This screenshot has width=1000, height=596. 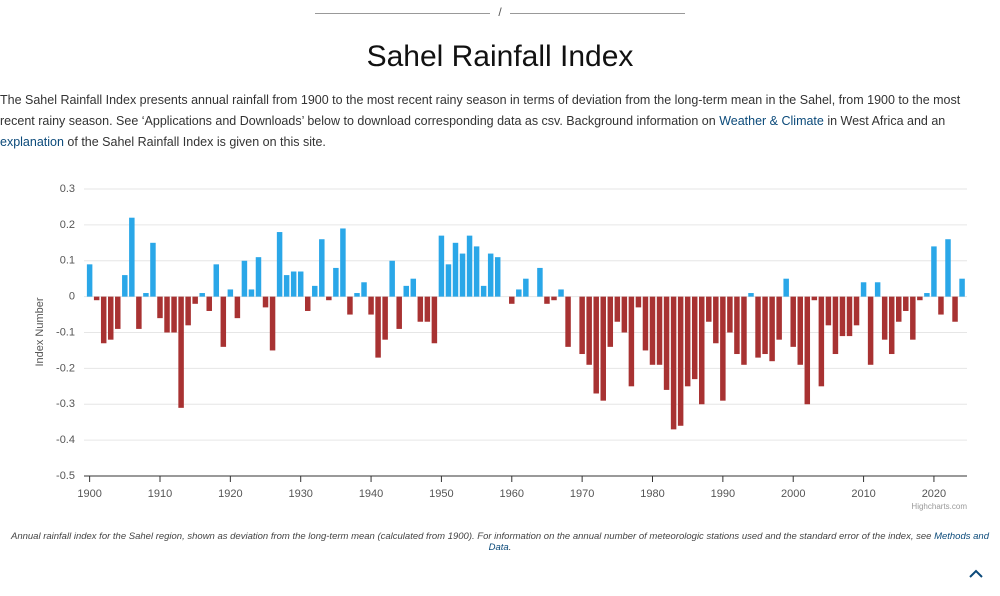 What do you see at coordinates (863, 494) in the screenshot?
I see `x-tick-label: 2010` at bounding box center [863, 494].